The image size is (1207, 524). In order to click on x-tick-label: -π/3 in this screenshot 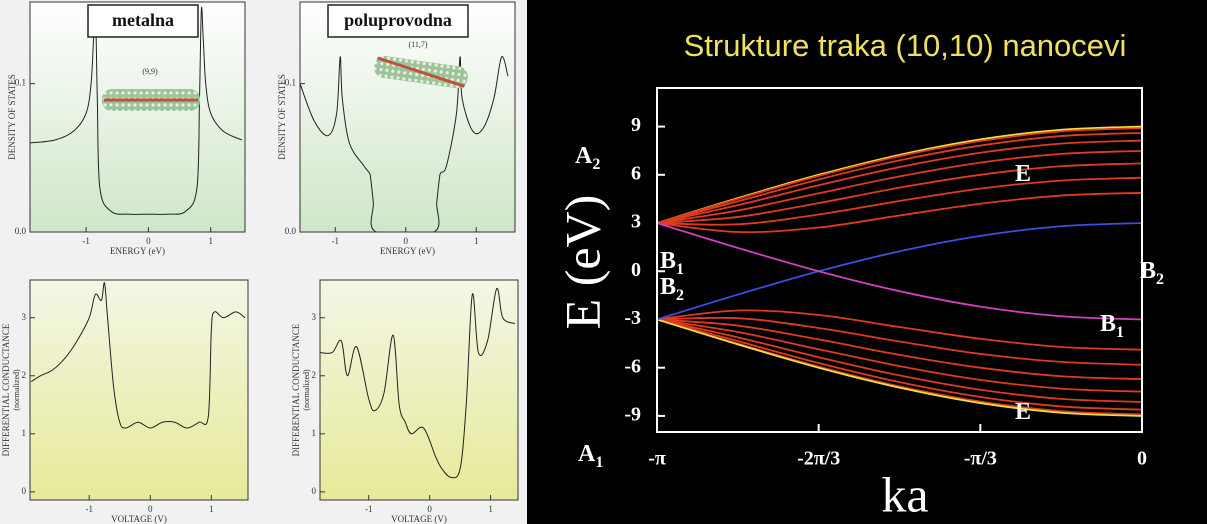, I will do `click(980, 459)`.